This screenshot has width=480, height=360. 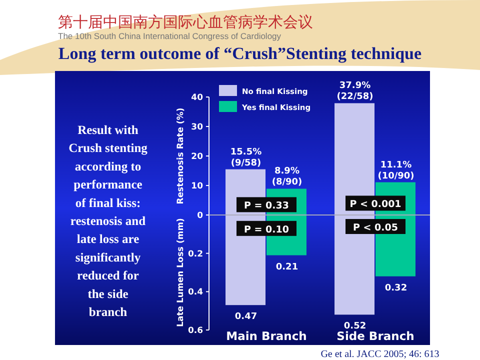 I want to click on text: Long term outcome of “Crush”Stenting technique, so click(x=240, y=53).